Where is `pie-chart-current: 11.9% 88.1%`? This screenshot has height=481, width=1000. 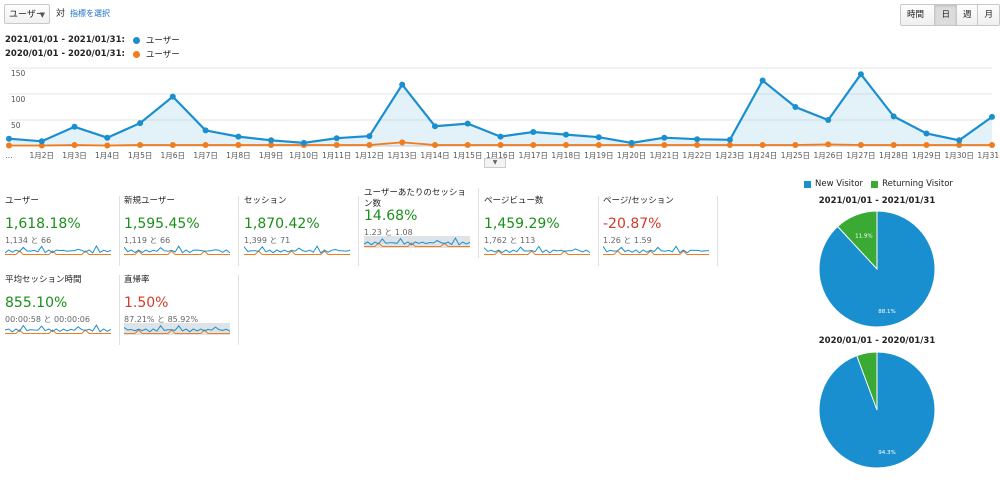
pie-chart-current: 11.9% 88.1% is located at coordinates (877, 269).